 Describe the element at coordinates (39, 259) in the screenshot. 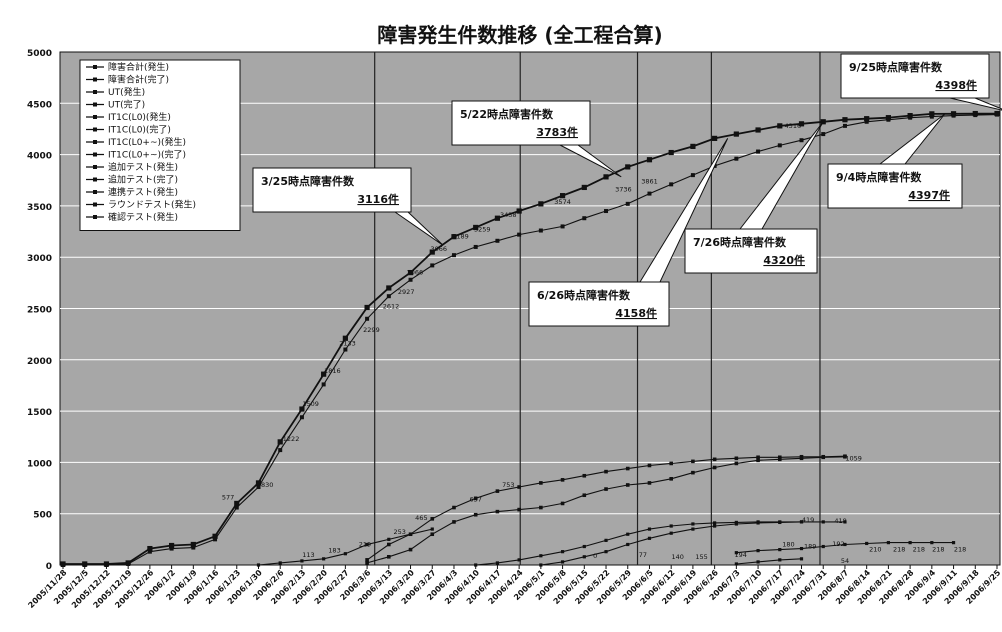

I see `y-tick-label: 3000` at that location.